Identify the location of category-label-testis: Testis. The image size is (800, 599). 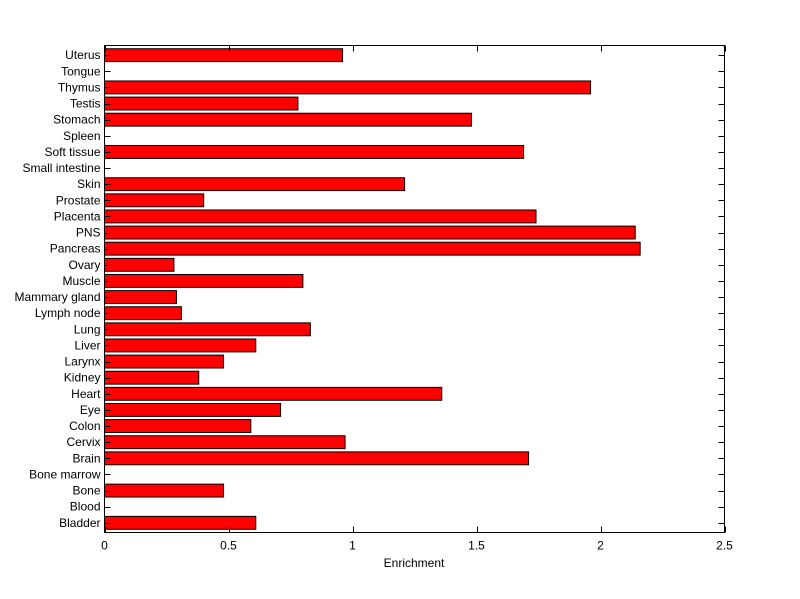
(85, 104).